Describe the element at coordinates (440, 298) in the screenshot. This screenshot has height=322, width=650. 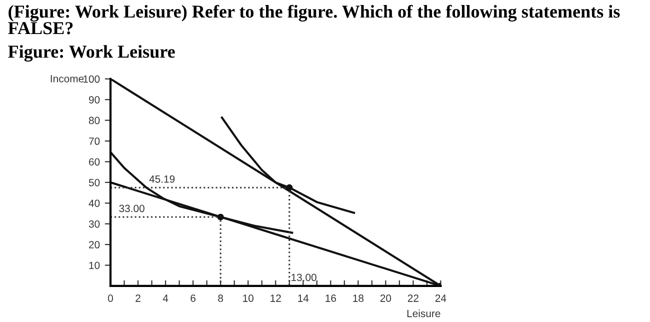
I see `x-tick-label: 24` at that location.